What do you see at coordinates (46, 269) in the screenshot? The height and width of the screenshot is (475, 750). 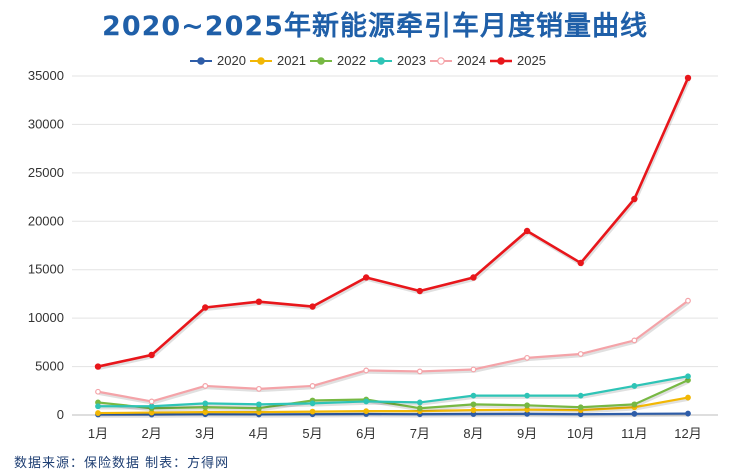 I see `y-tick-label: 15000` at bounding box center [46, 269].